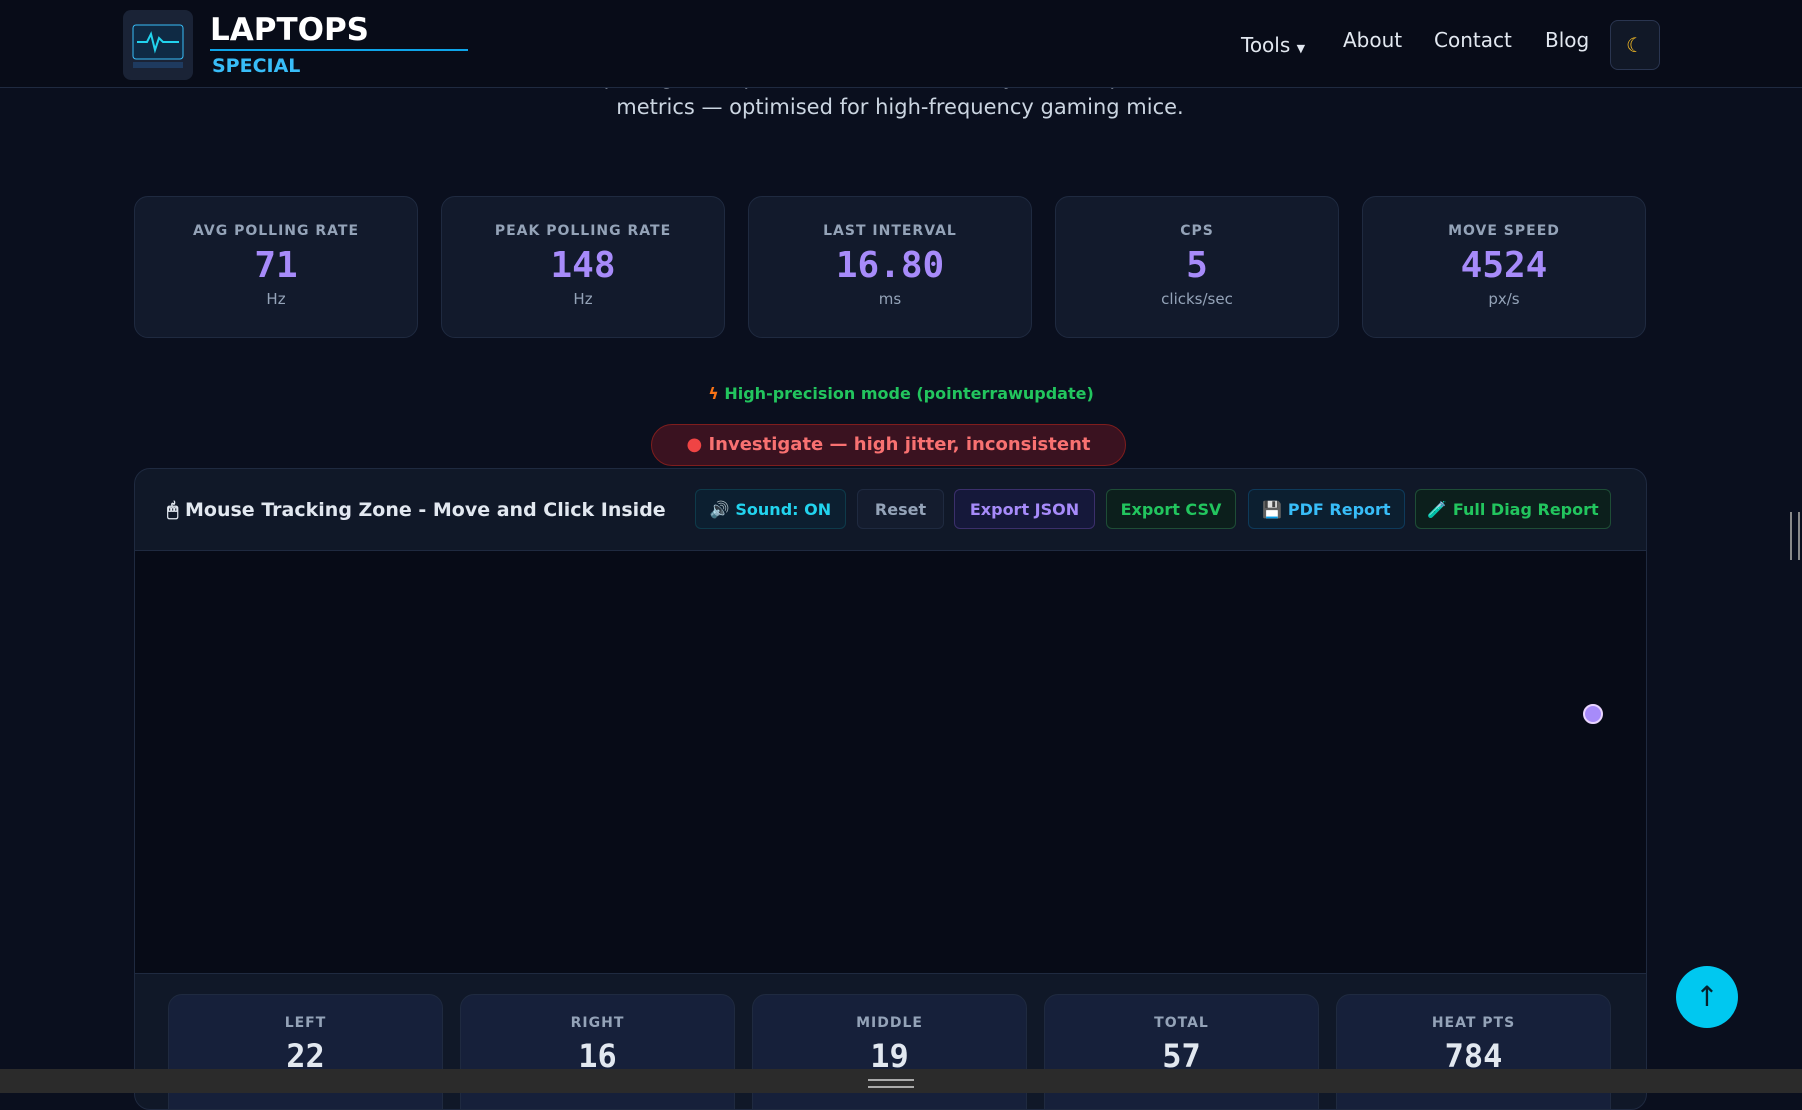 The image size is (1802, 1110). Describe the element at coordinates (722, 509) in the screenshot. I see `button-icon: 🔊` at that location.